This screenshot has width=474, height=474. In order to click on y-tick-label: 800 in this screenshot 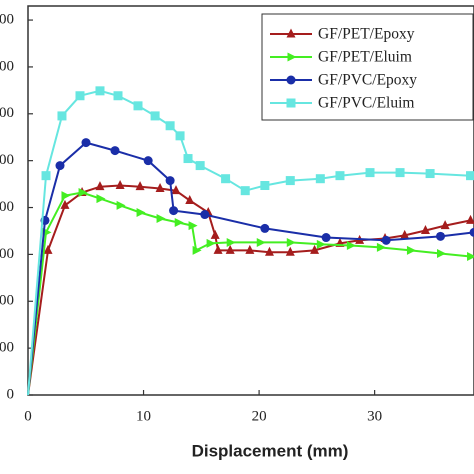, I will do `click(7, 207)`.